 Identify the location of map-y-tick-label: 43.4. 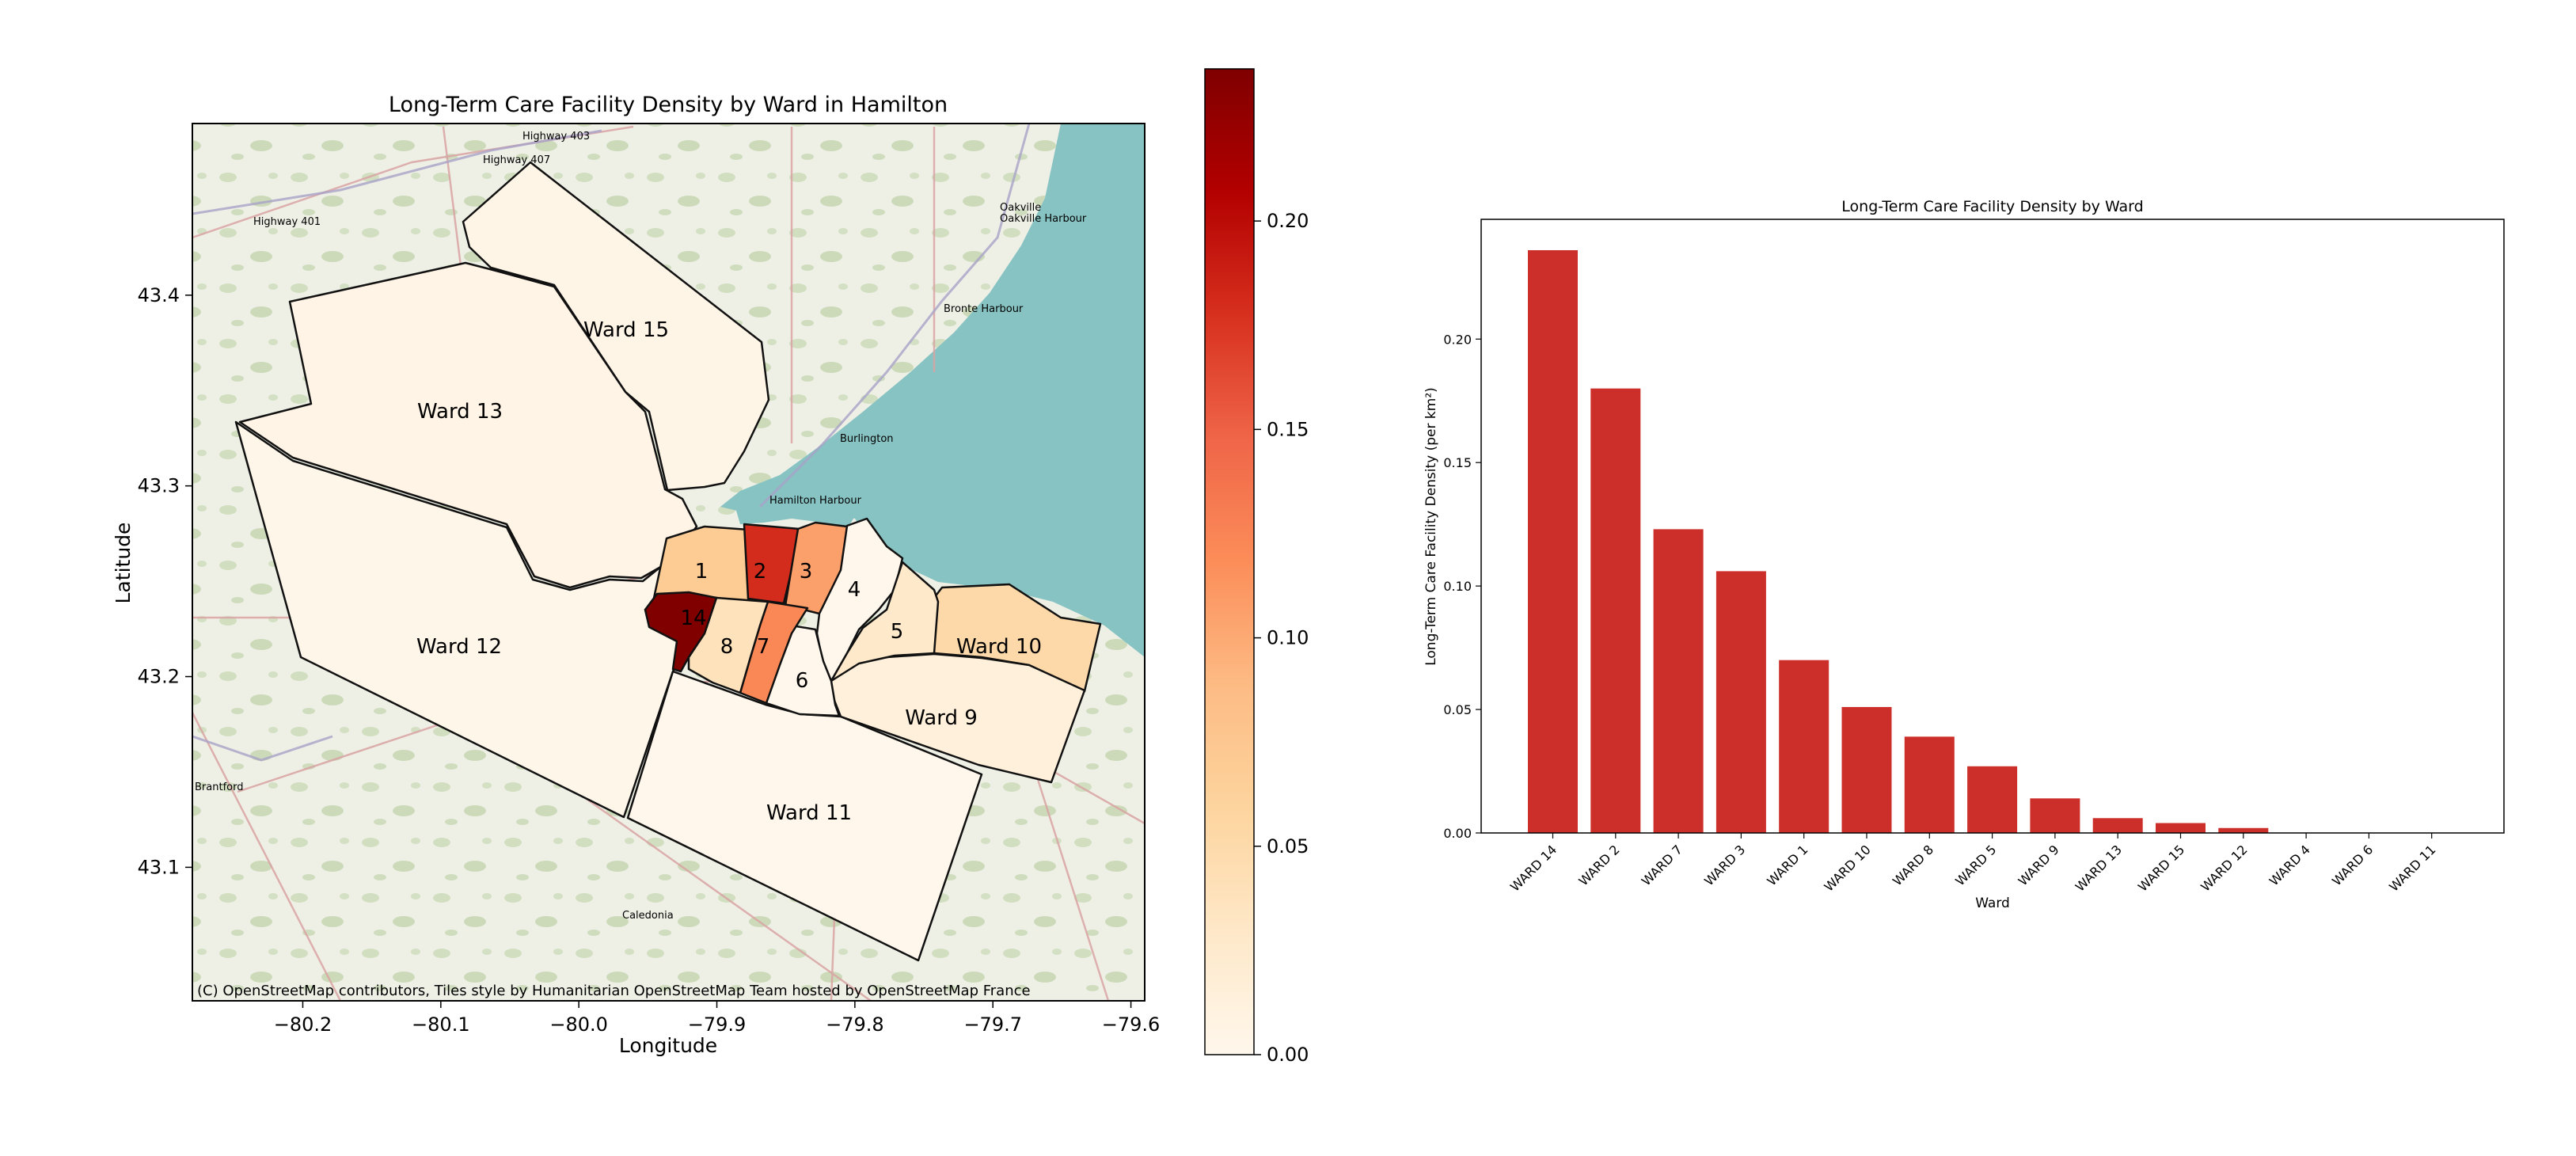
(159, 295).